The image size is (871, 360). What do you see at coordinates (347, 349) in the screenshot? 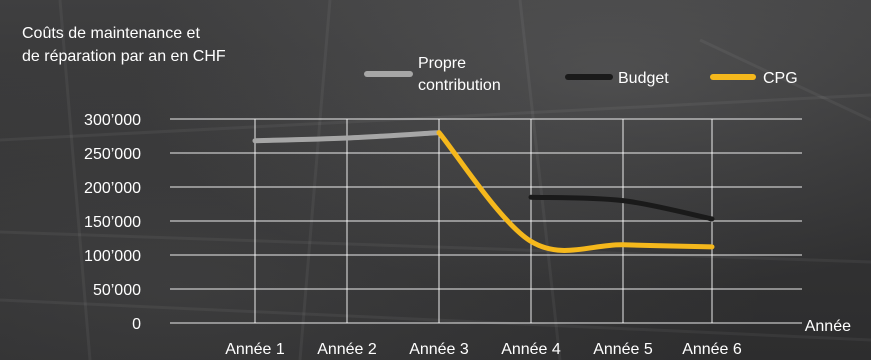
I see `x-tick-label-annee-2: Année 2` at bounding box center [347, 349].